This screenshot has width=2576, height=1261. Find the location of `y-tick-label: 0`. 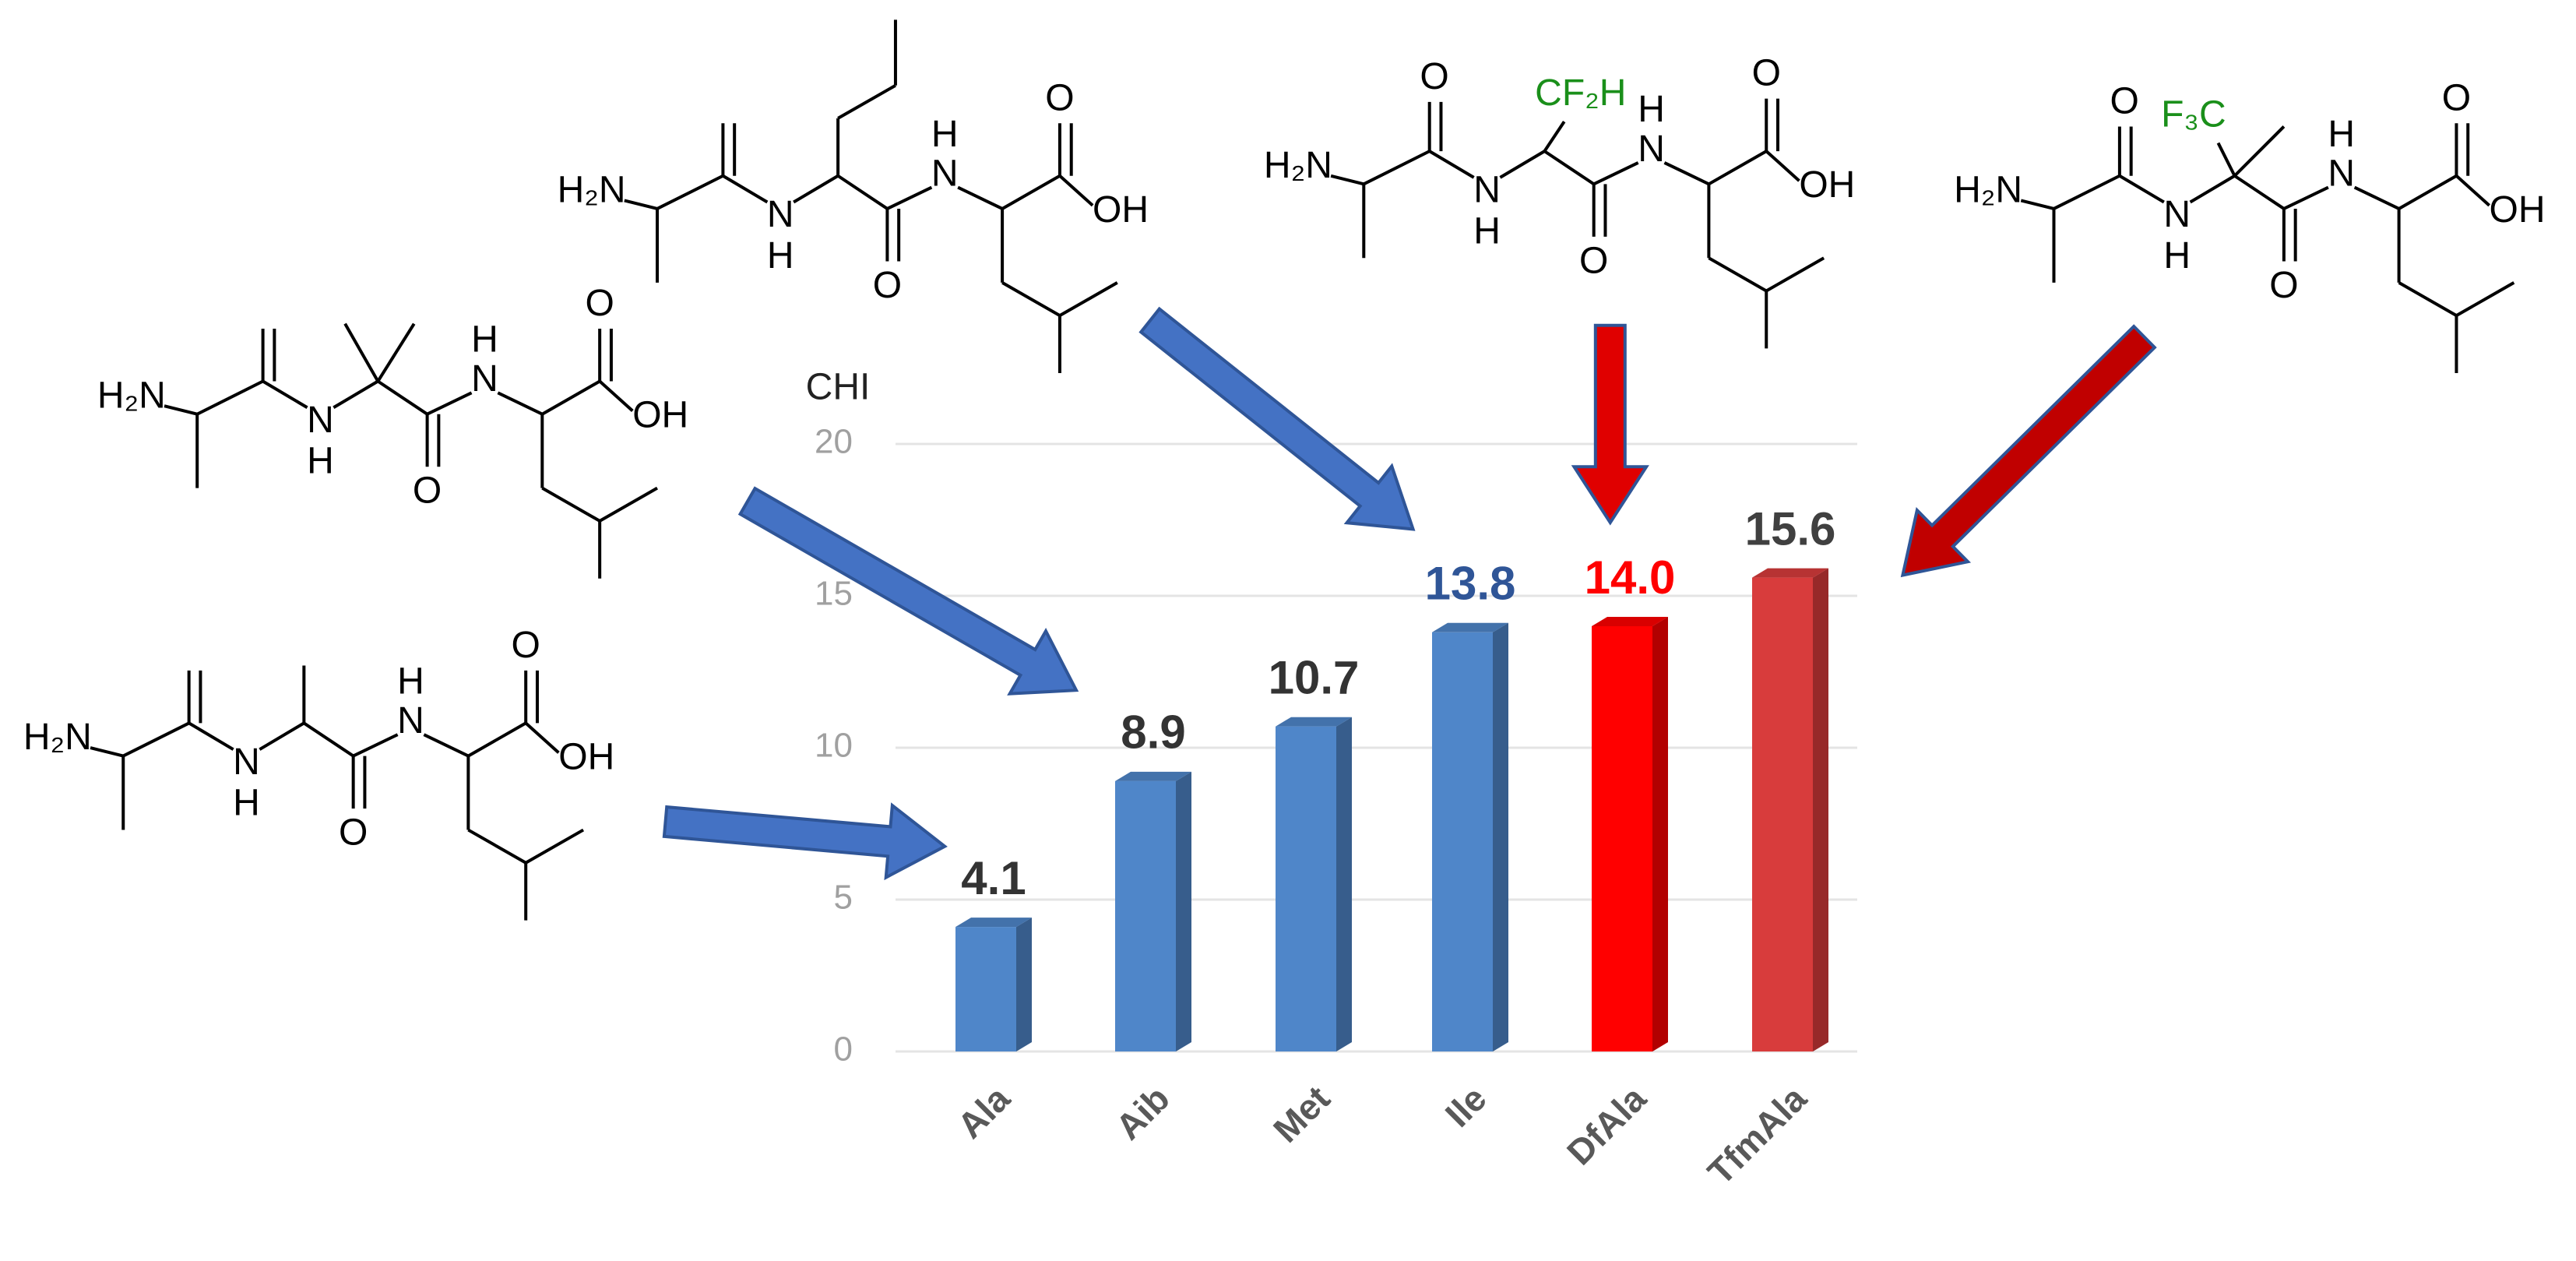

y-tick-label: 0 is located at coordinates (843, 1049).